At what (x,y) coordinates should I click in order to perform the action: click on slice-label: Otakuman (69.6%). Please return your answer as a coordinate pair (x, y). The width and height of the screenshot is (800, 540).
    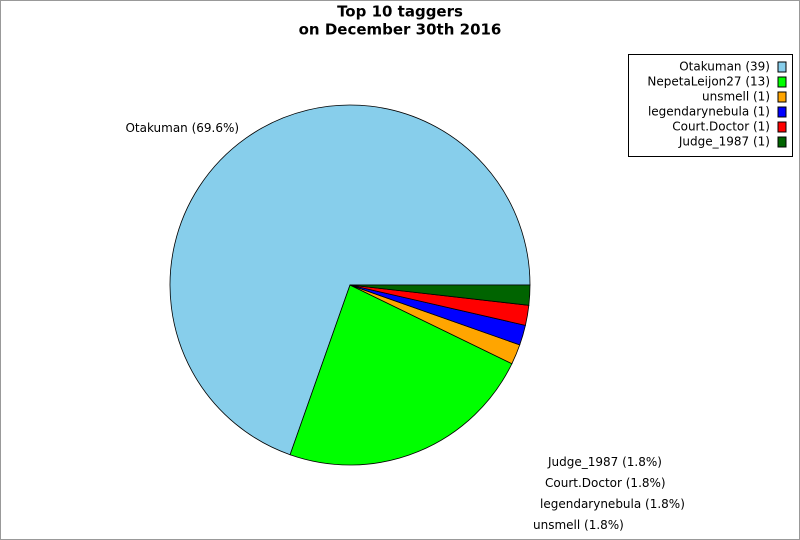
    Looking at the image, I should click on (182, 128).